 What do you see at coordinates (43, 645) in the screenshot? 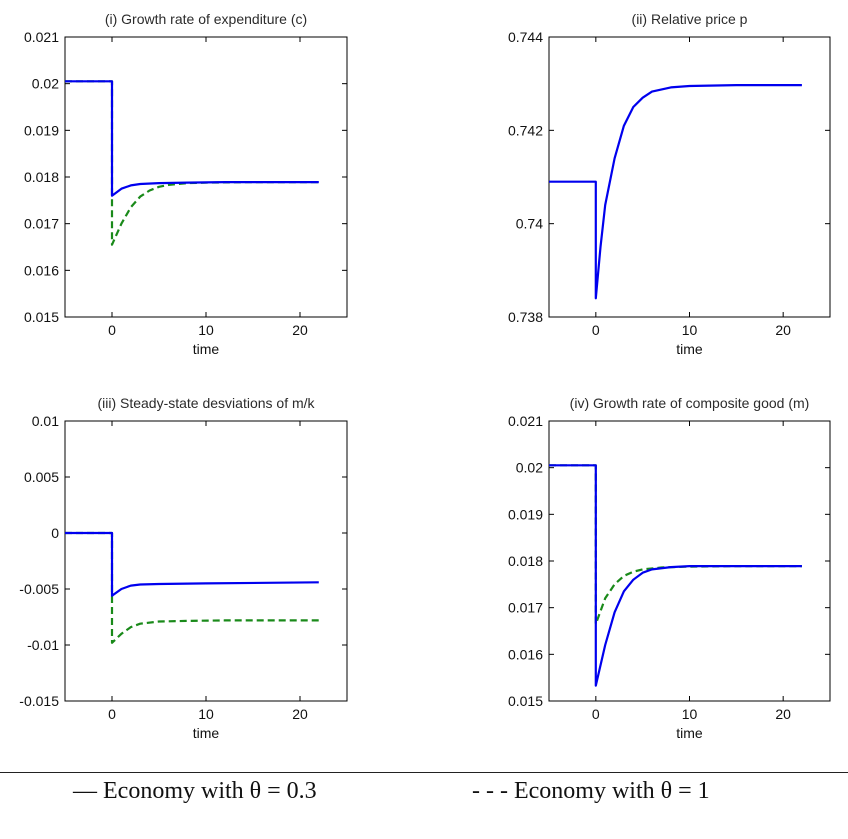
I see `y-tick-label: -0.01` at bounding box center [43, 645].